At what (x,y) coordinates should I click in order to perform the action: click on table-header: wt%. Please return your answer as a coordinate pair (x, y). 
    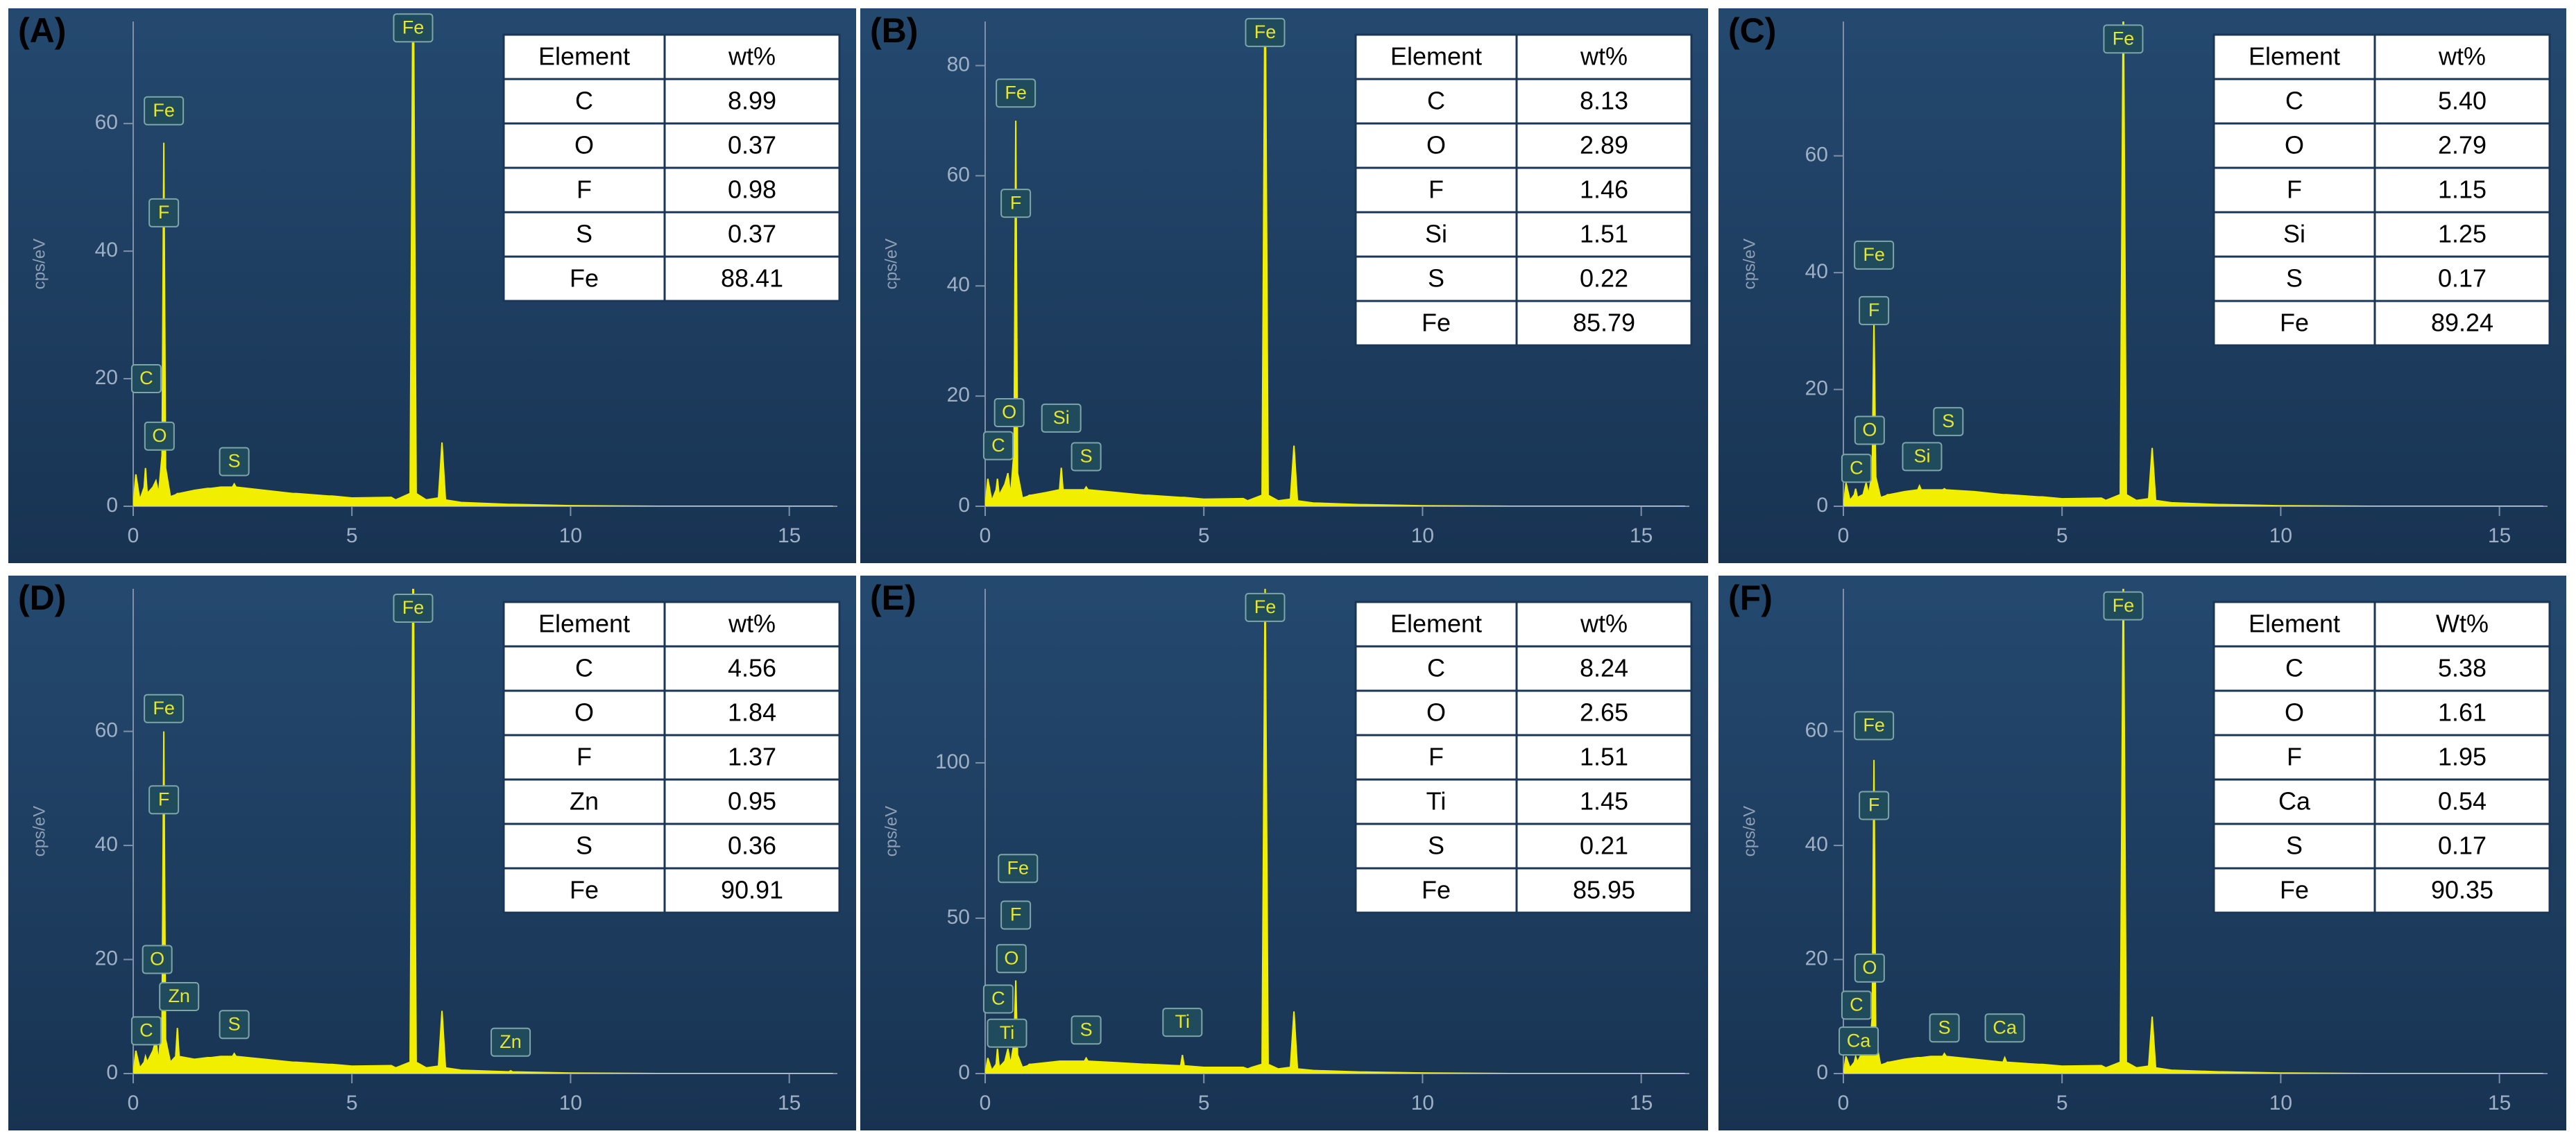
    Looking at the image, I should click on (2462, 56).